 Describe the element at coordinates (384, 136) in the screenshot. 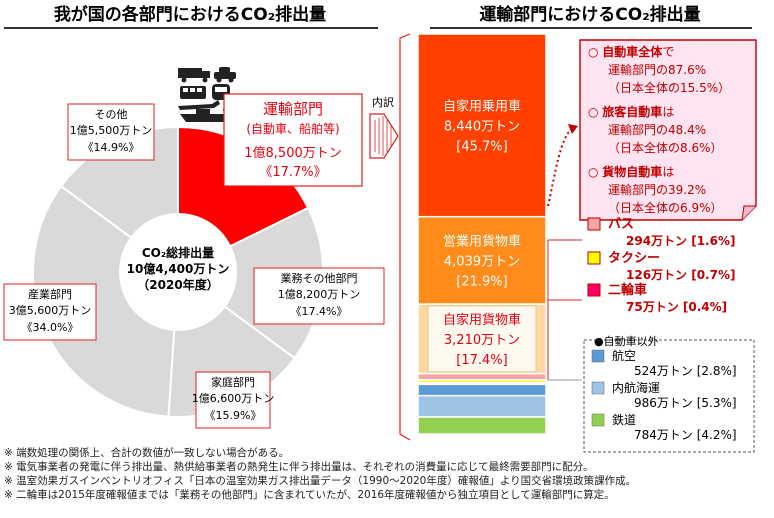

I see `breakdown-arrow-icon` at that location.